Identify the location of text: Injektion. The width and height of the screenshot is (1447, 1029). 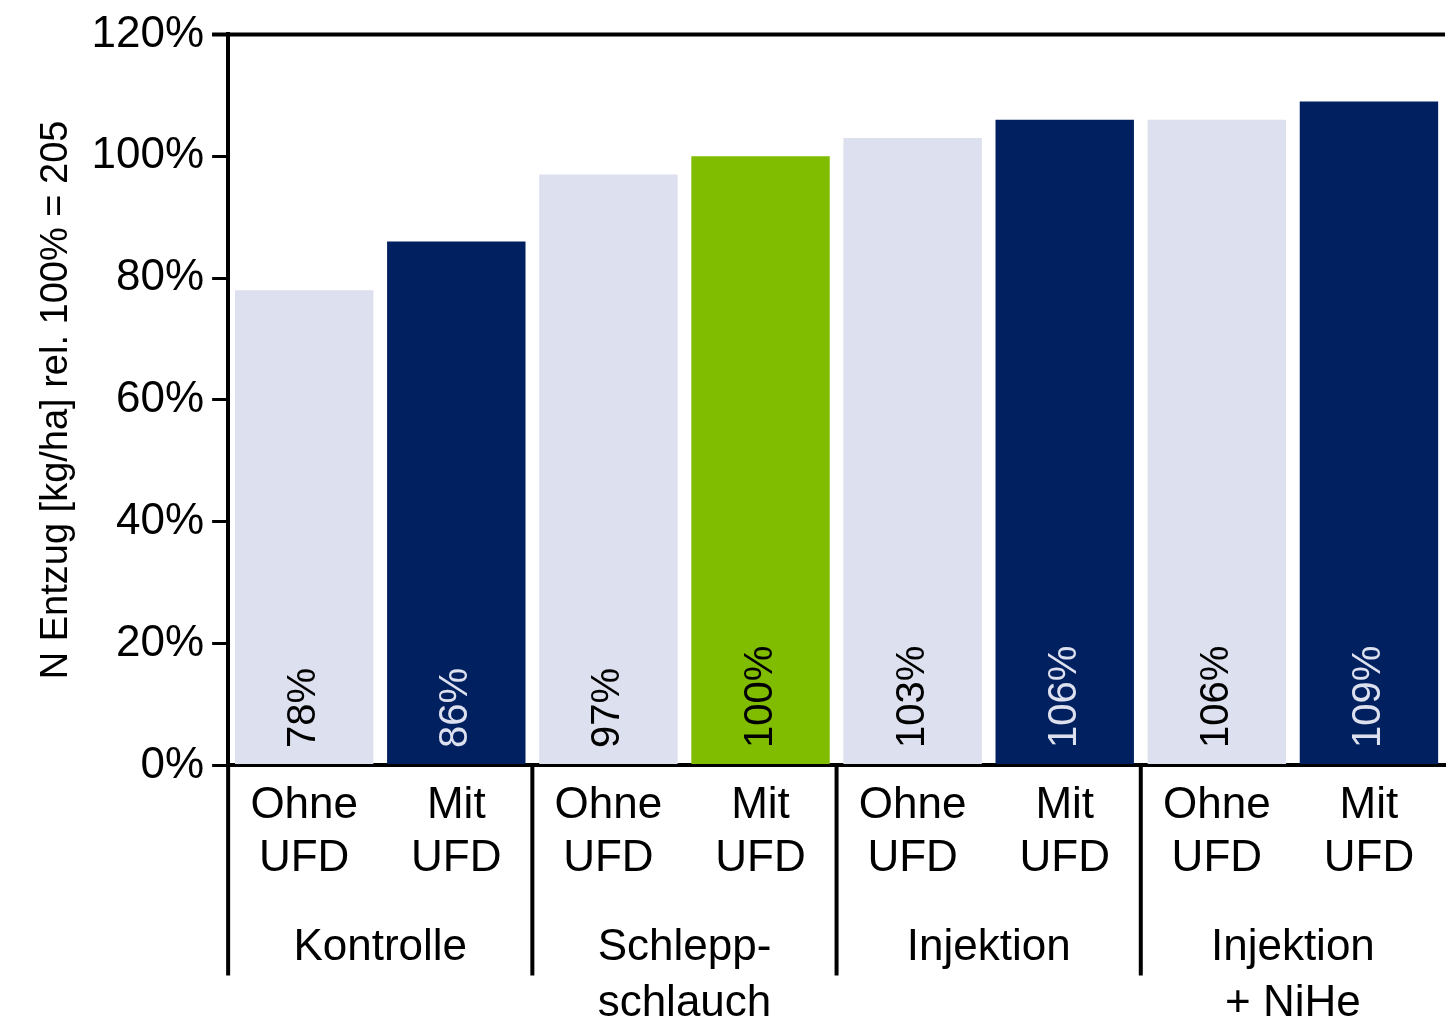
(988, 944).